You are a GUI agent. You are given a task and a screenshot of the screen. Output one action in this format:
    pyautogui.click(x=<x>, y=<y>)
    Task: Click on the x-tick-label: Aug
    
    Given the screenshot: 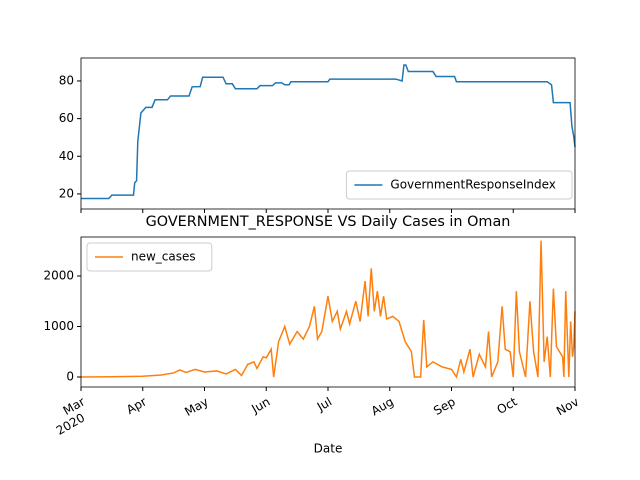 What is the action you would take?
    pyautogui.click(x=382, y=407)
    